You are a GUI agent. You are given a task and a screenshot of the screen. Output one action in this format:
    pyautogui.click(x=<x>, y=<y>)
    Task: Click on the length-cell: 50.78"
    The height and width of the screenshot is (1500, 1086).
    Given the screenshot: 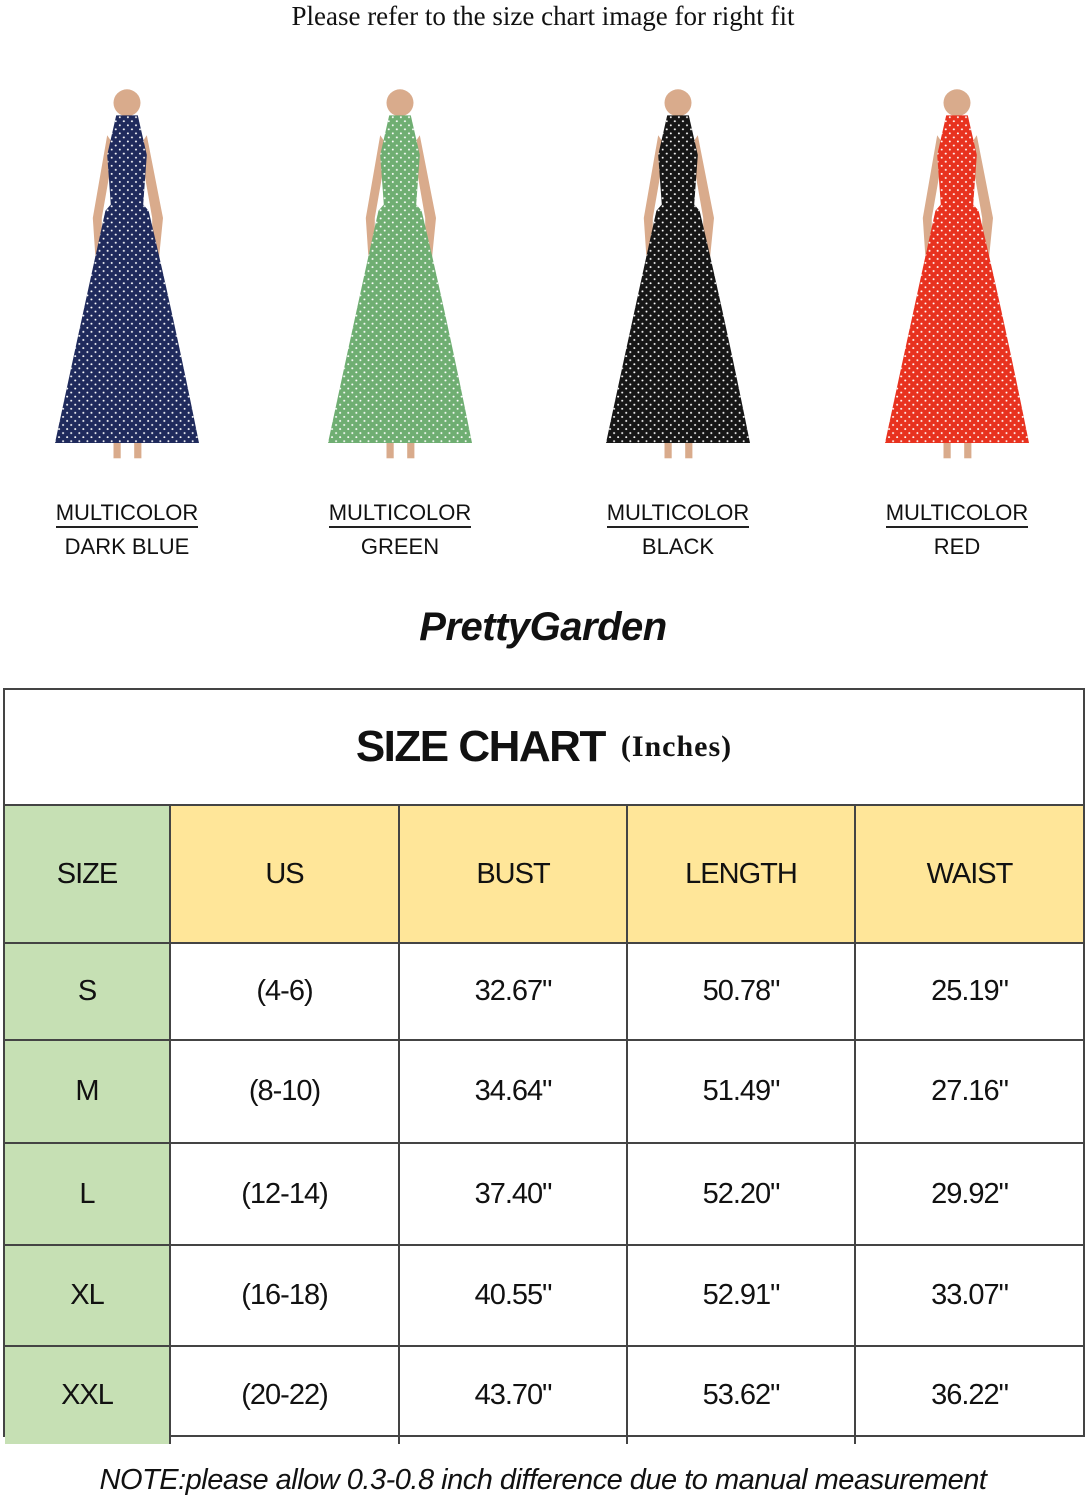 What is the action you would take?
    pyautogui.click(x=742, y=991)
    